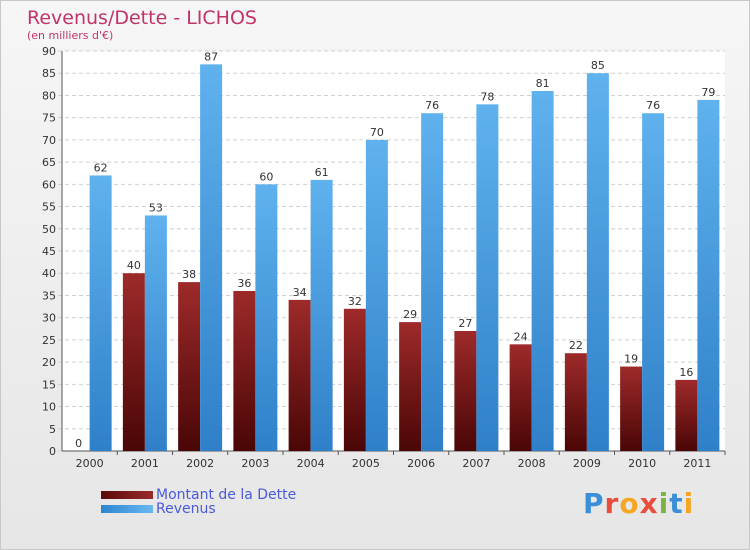  Describe the element at coordinates (676, 503) in the screenshot. I see `logo-letter: t` at that location.